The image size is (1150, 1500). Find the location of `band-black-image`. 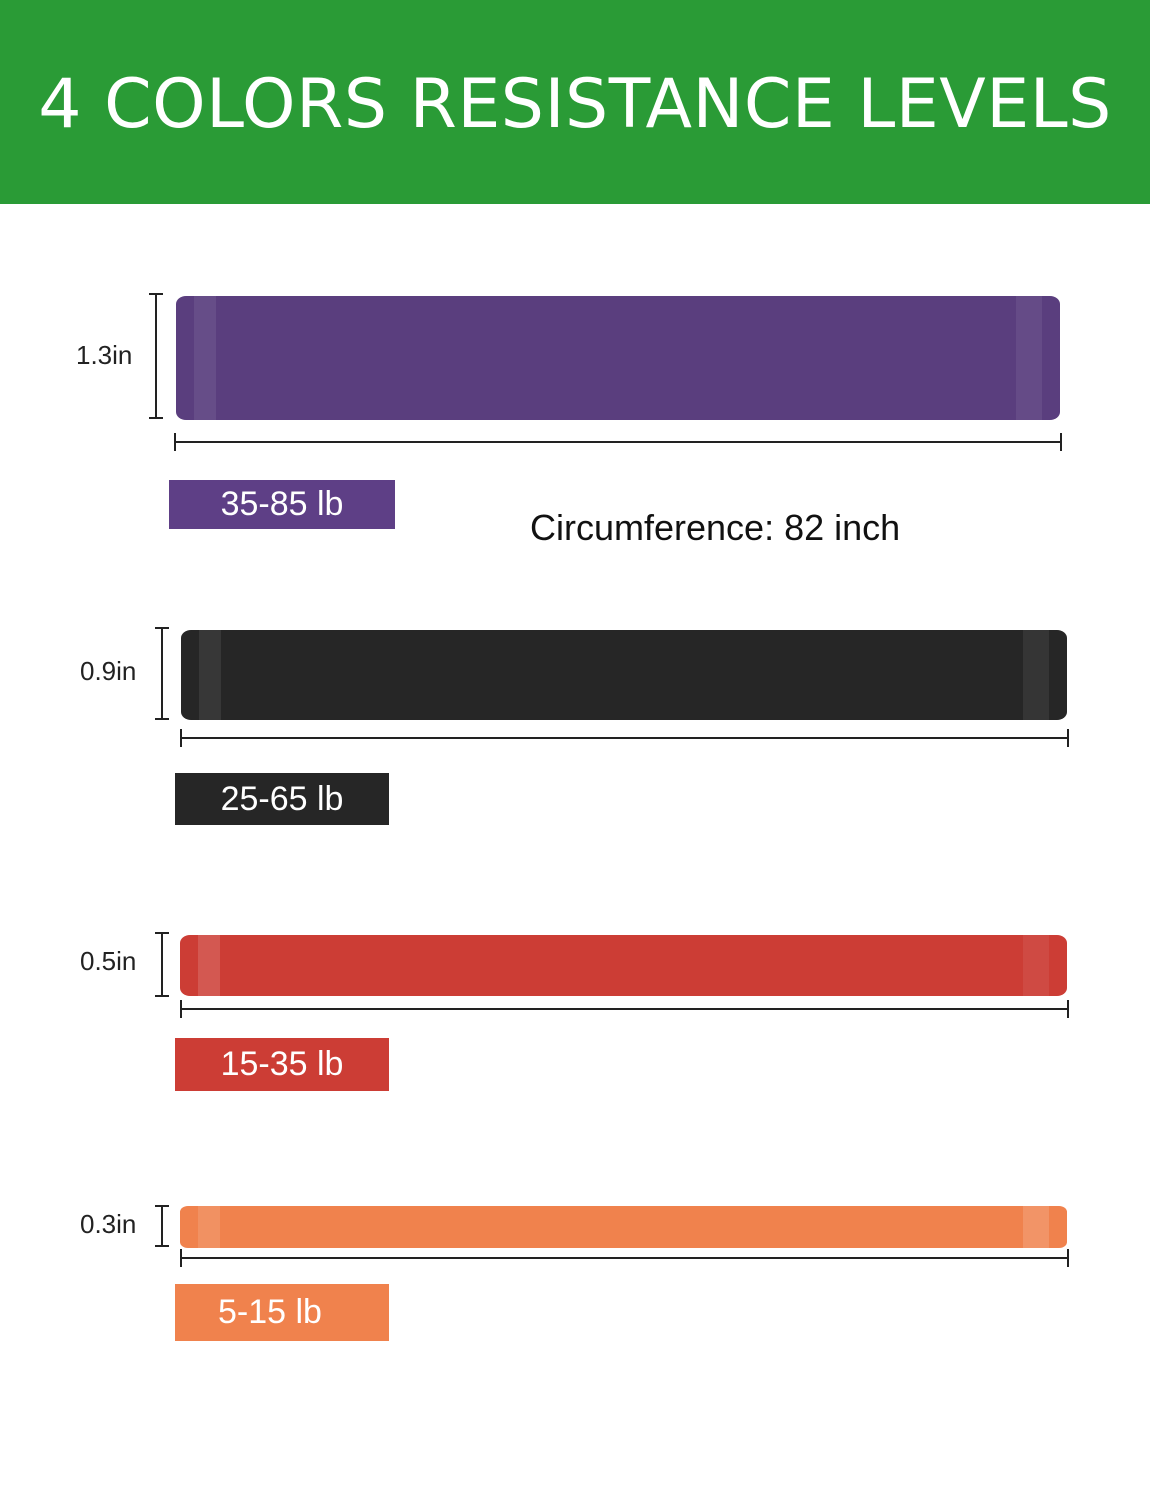

band-black-image is located at coordinates (624, 675).